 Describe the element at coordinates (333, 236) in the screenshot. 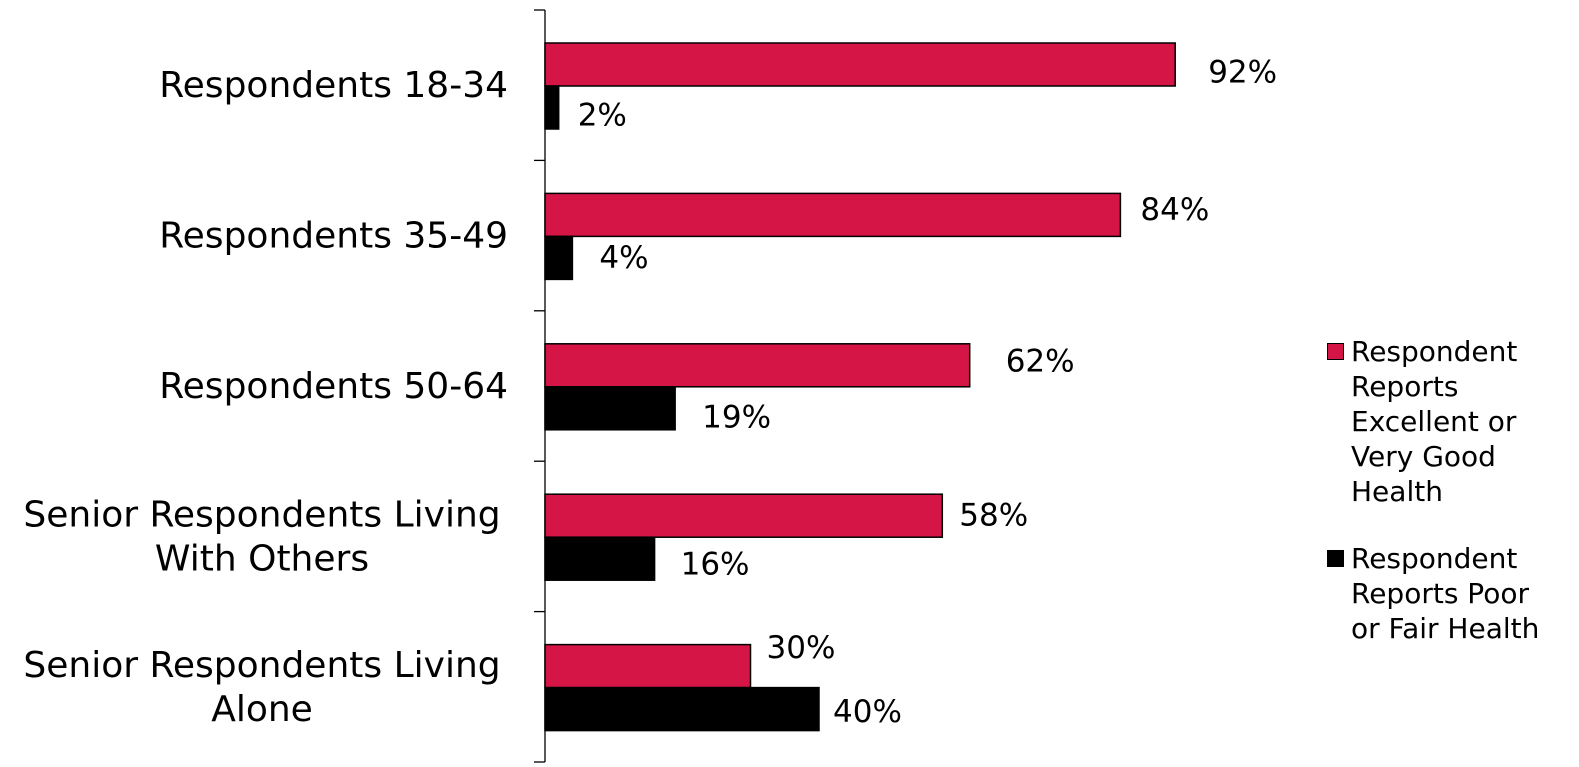

I see `category-label: Respondents 35-49` at that location.